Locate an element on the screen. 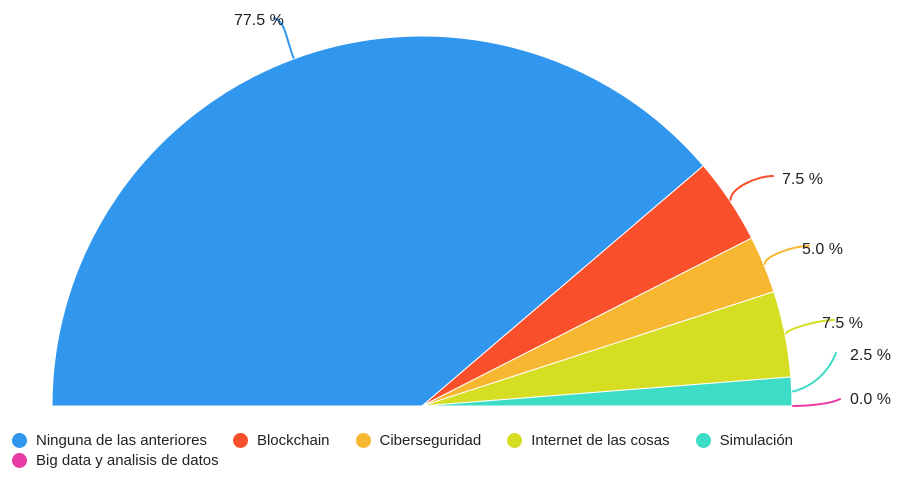  legend-label: Simulación is located at coordinates (756, 440).